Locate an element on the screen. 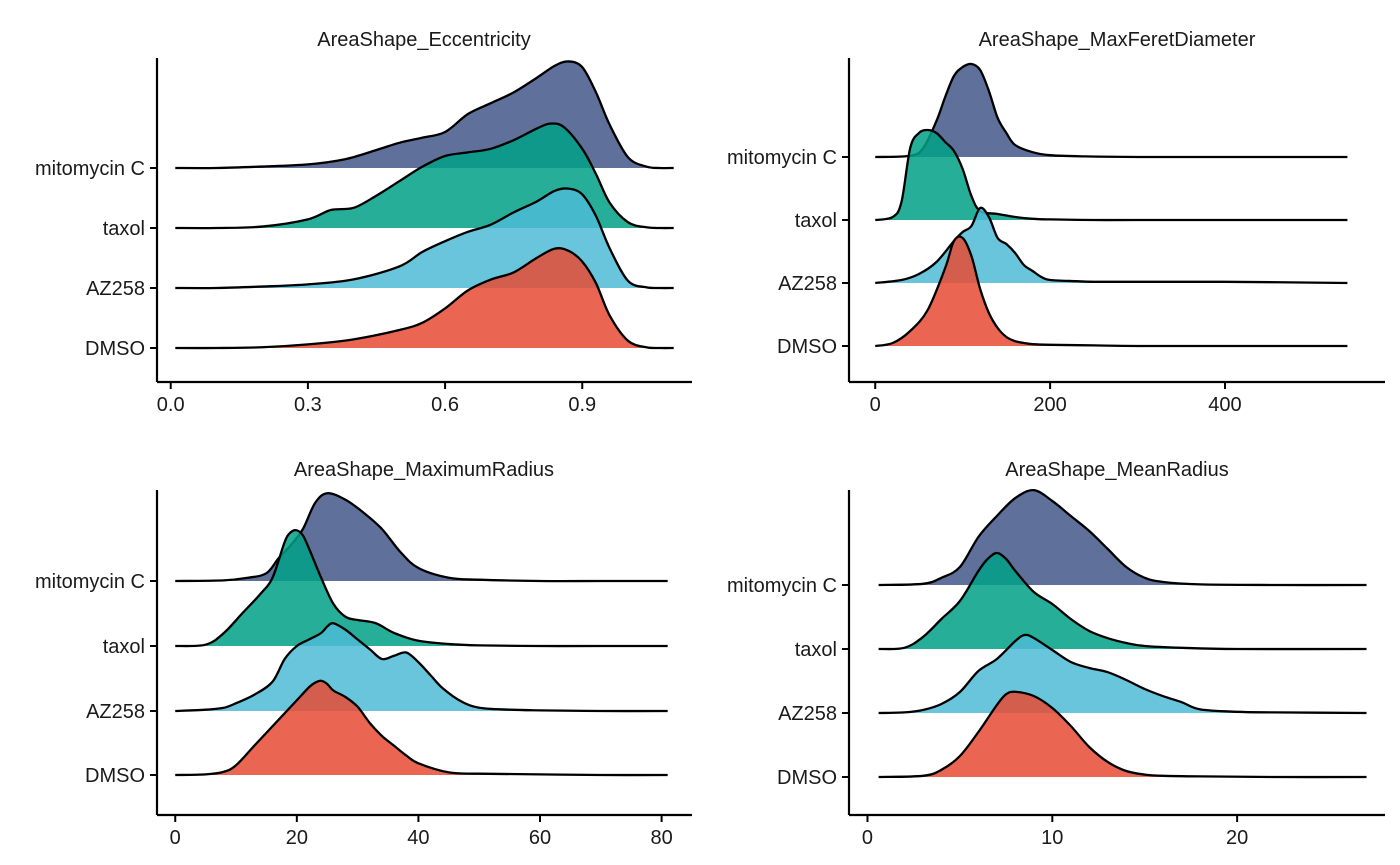  x-tick-label: 10 is located at coordinates (1052, 838).